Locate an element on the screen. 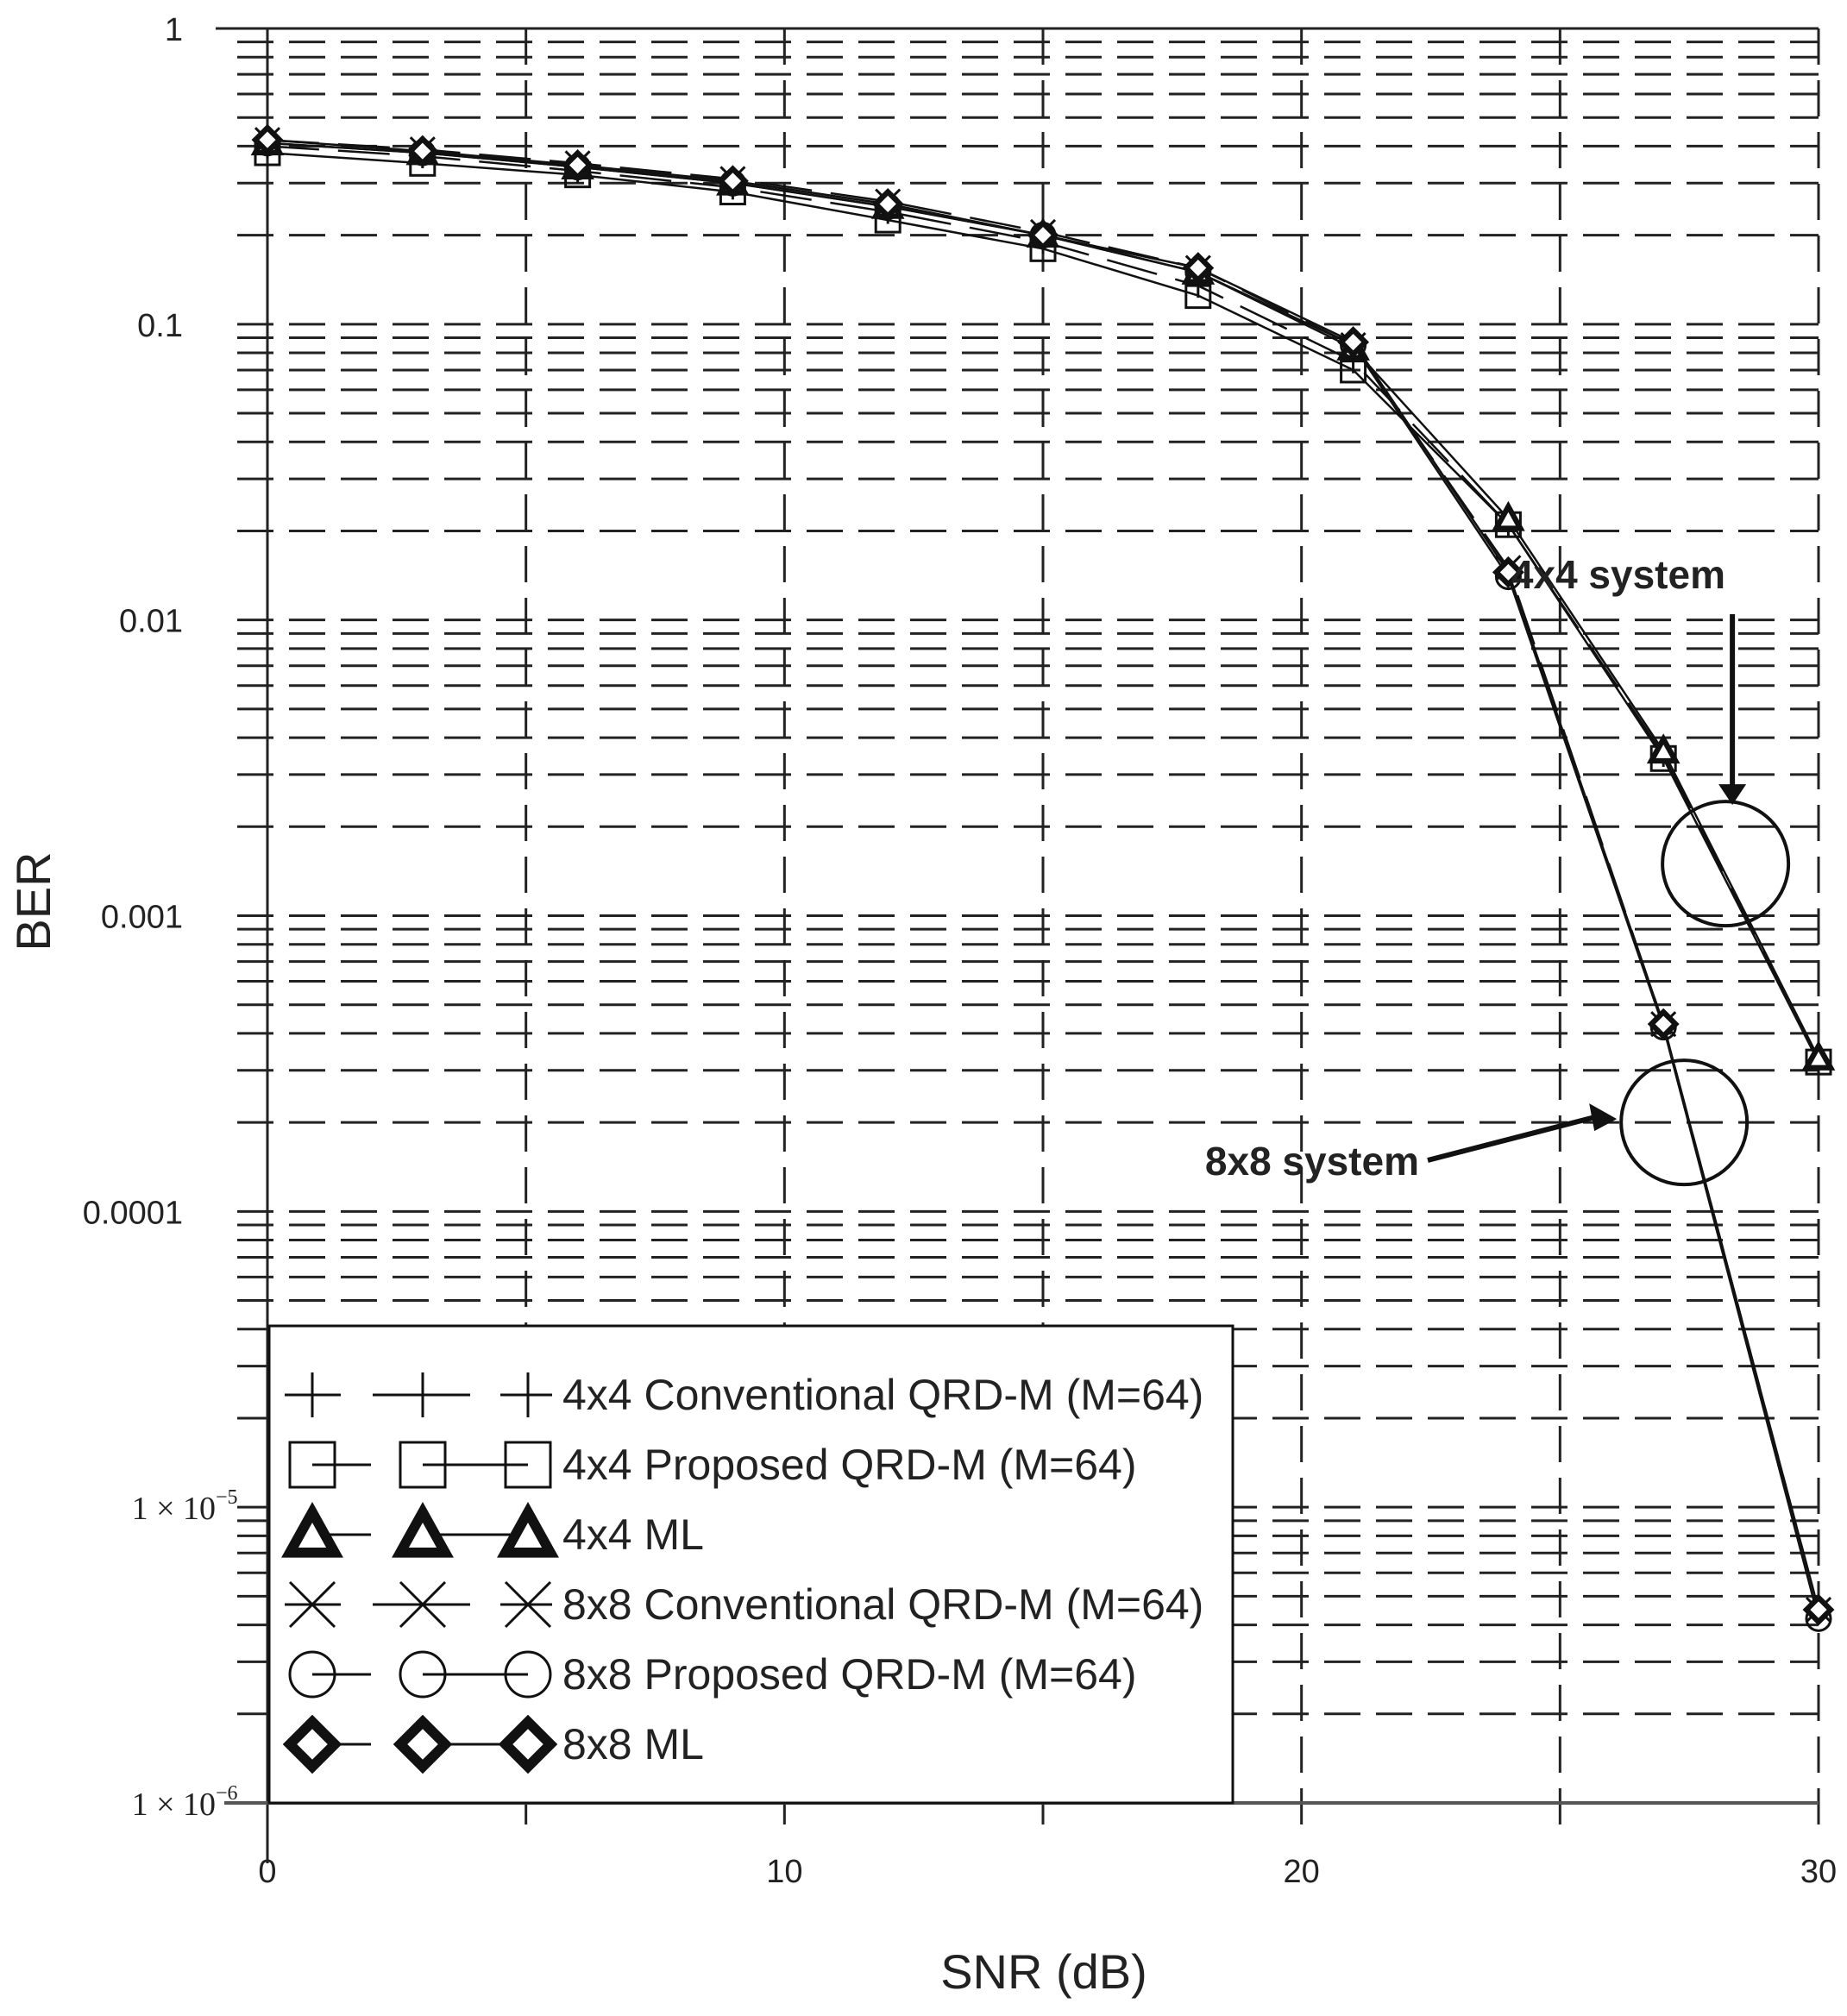 The image size is (1847, 2016). legend-label: 8x8 Conventional QRD-M (M=64) is located at coordinates (883, 1604).